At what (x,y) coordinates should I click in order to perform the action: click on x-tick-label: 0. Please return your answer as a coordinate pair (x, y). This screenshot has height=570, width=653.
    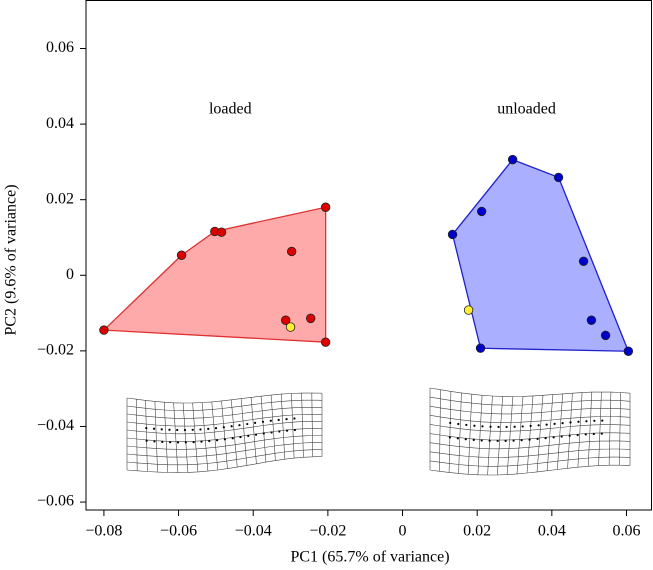
    Looking at the image, I should click on (403, 531).